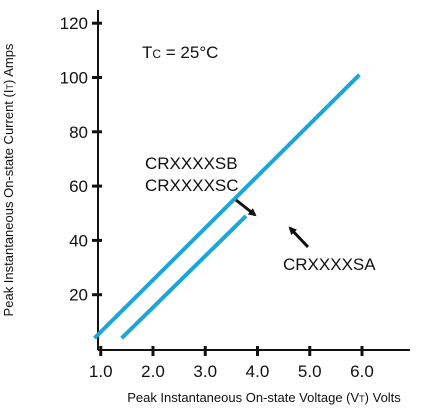  What do you see at coordinates (153, 371) in the screenshot?
I see `x-tick-label: 2.0` at bounding box center [153, 371].